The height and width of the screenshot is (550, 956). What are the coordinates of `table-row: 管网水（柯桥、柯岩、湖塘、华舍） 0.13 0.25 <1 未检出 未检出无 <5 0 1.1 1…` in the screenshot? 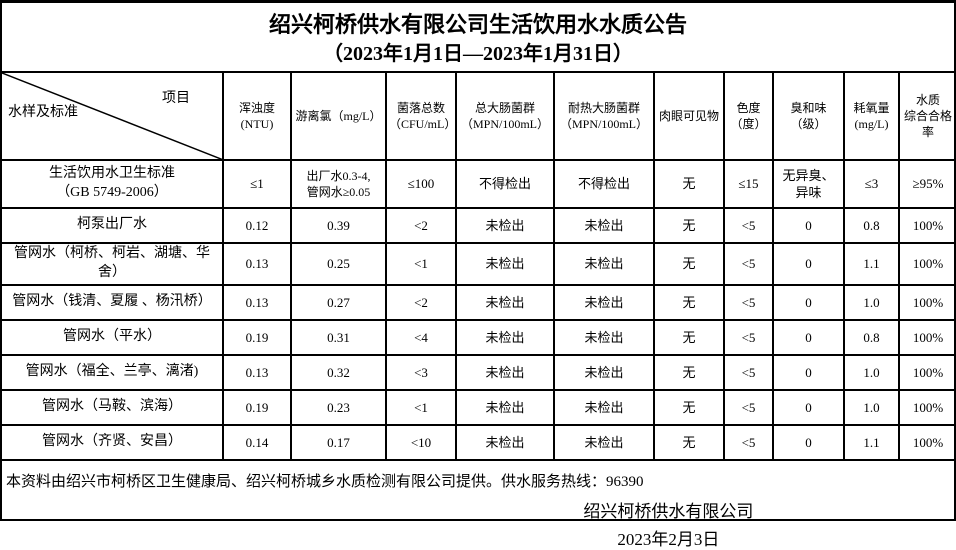 It's located at (478, 264).